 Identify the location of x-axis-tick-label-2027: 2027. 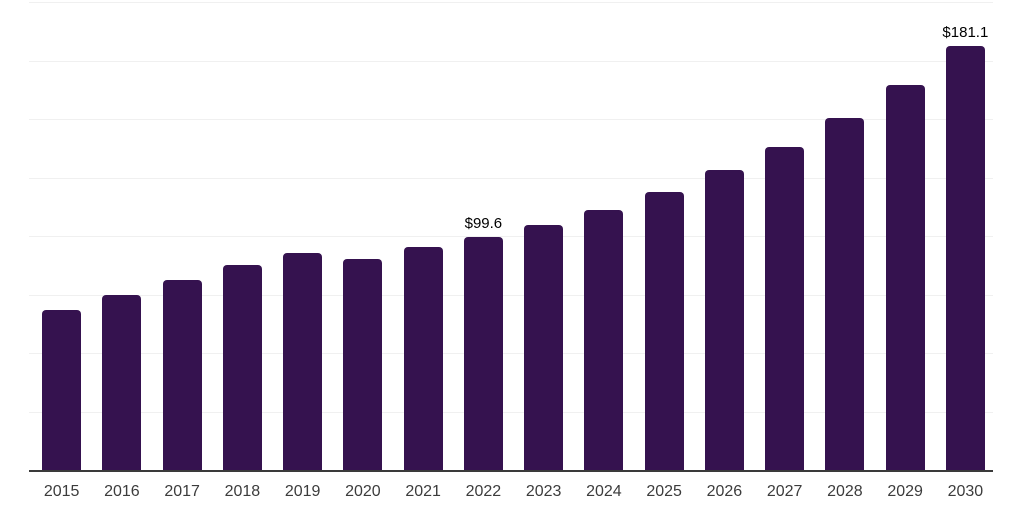
(784, 491).